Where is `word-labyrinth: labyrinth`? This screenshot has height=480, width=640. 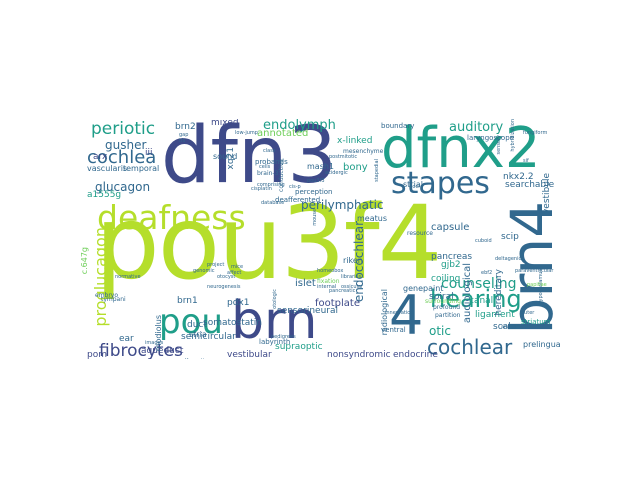
word-labyrinth: labyrinth is located at coordinates (275, 342).